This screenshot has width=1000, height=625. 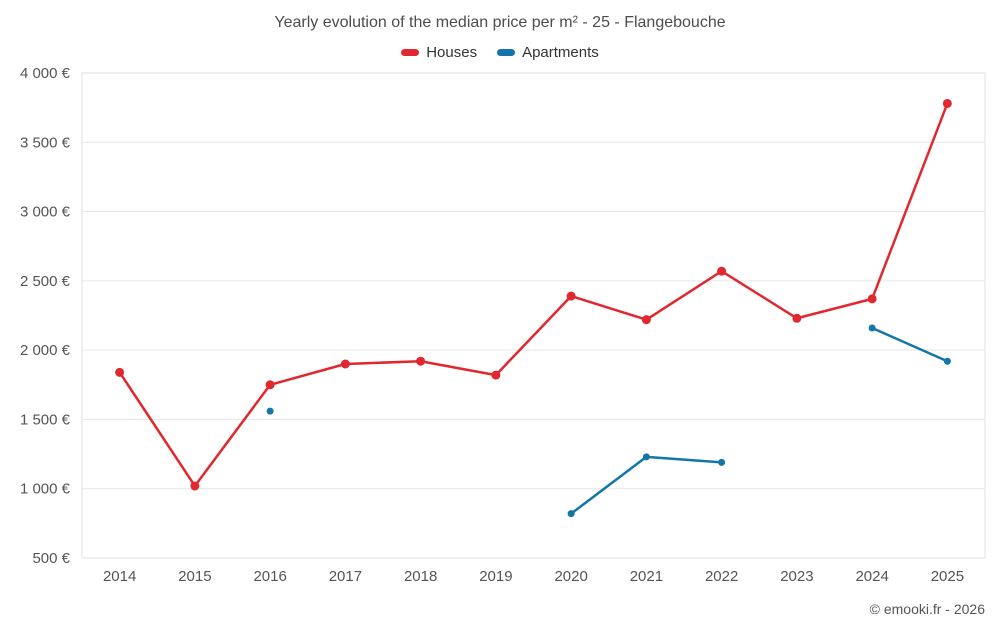 I want to click on y-tick-label: 3 500 €, so click(x=45, y=142).